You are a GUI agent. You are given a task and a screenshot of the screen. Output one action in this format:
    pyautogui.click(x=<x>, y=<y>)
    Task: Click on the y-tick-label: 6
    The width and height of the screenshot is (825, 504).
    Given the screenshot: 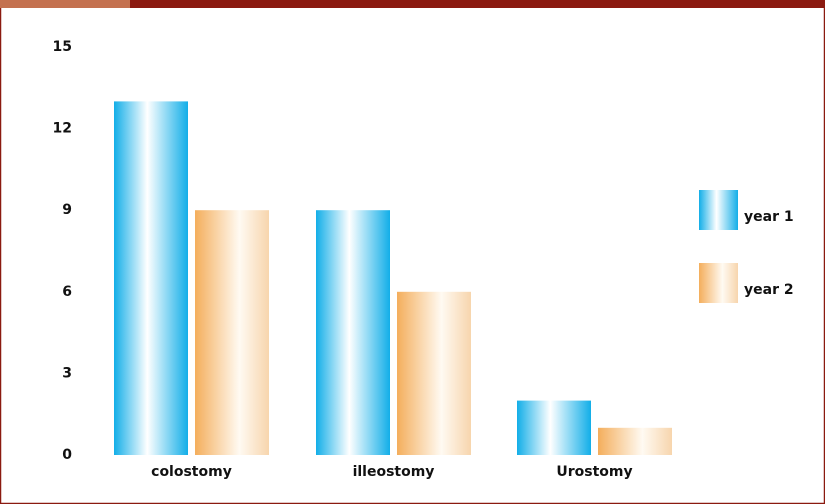 What is the action you would take?
    pyautogui.click(x=67, y=292)
    